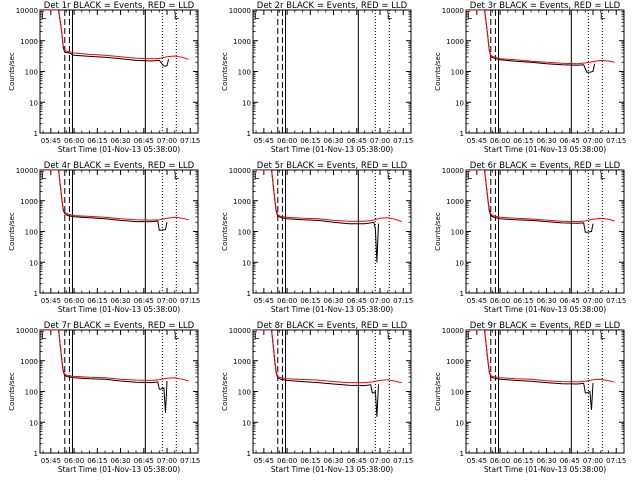 The image size is (640, 484). What do you see at coordinates (545, 166) in the screenshot?
I see `chart-title: Det 6r BLACK = Events, RED = LLD` at bounding box center [545, 166].